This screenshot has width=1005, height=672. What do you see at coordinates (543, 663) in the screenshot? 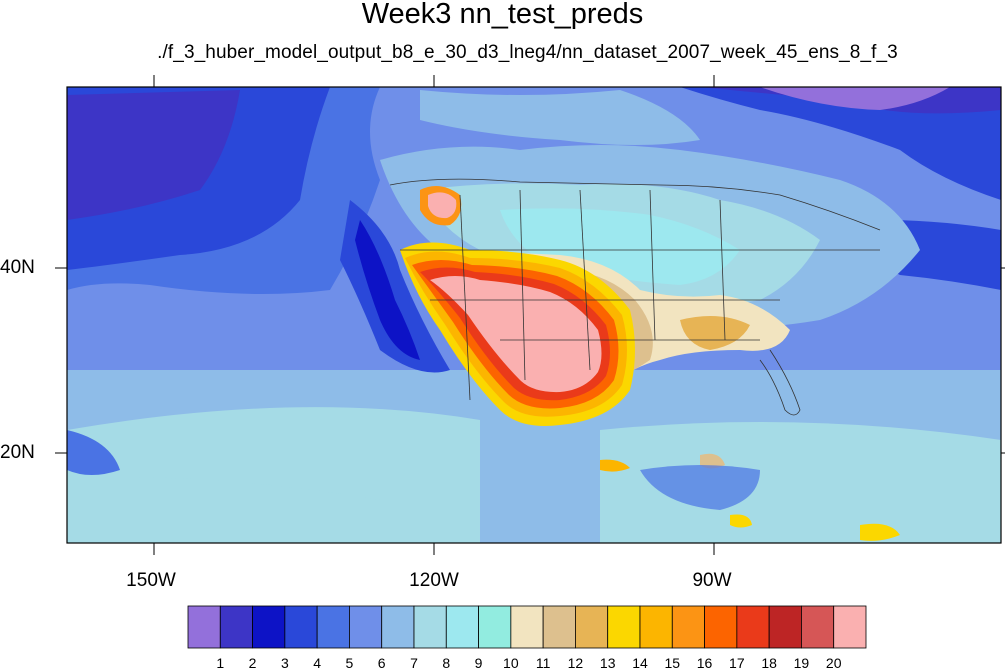
I see `colorbar-label: 11` at bounding box center [543, 663].